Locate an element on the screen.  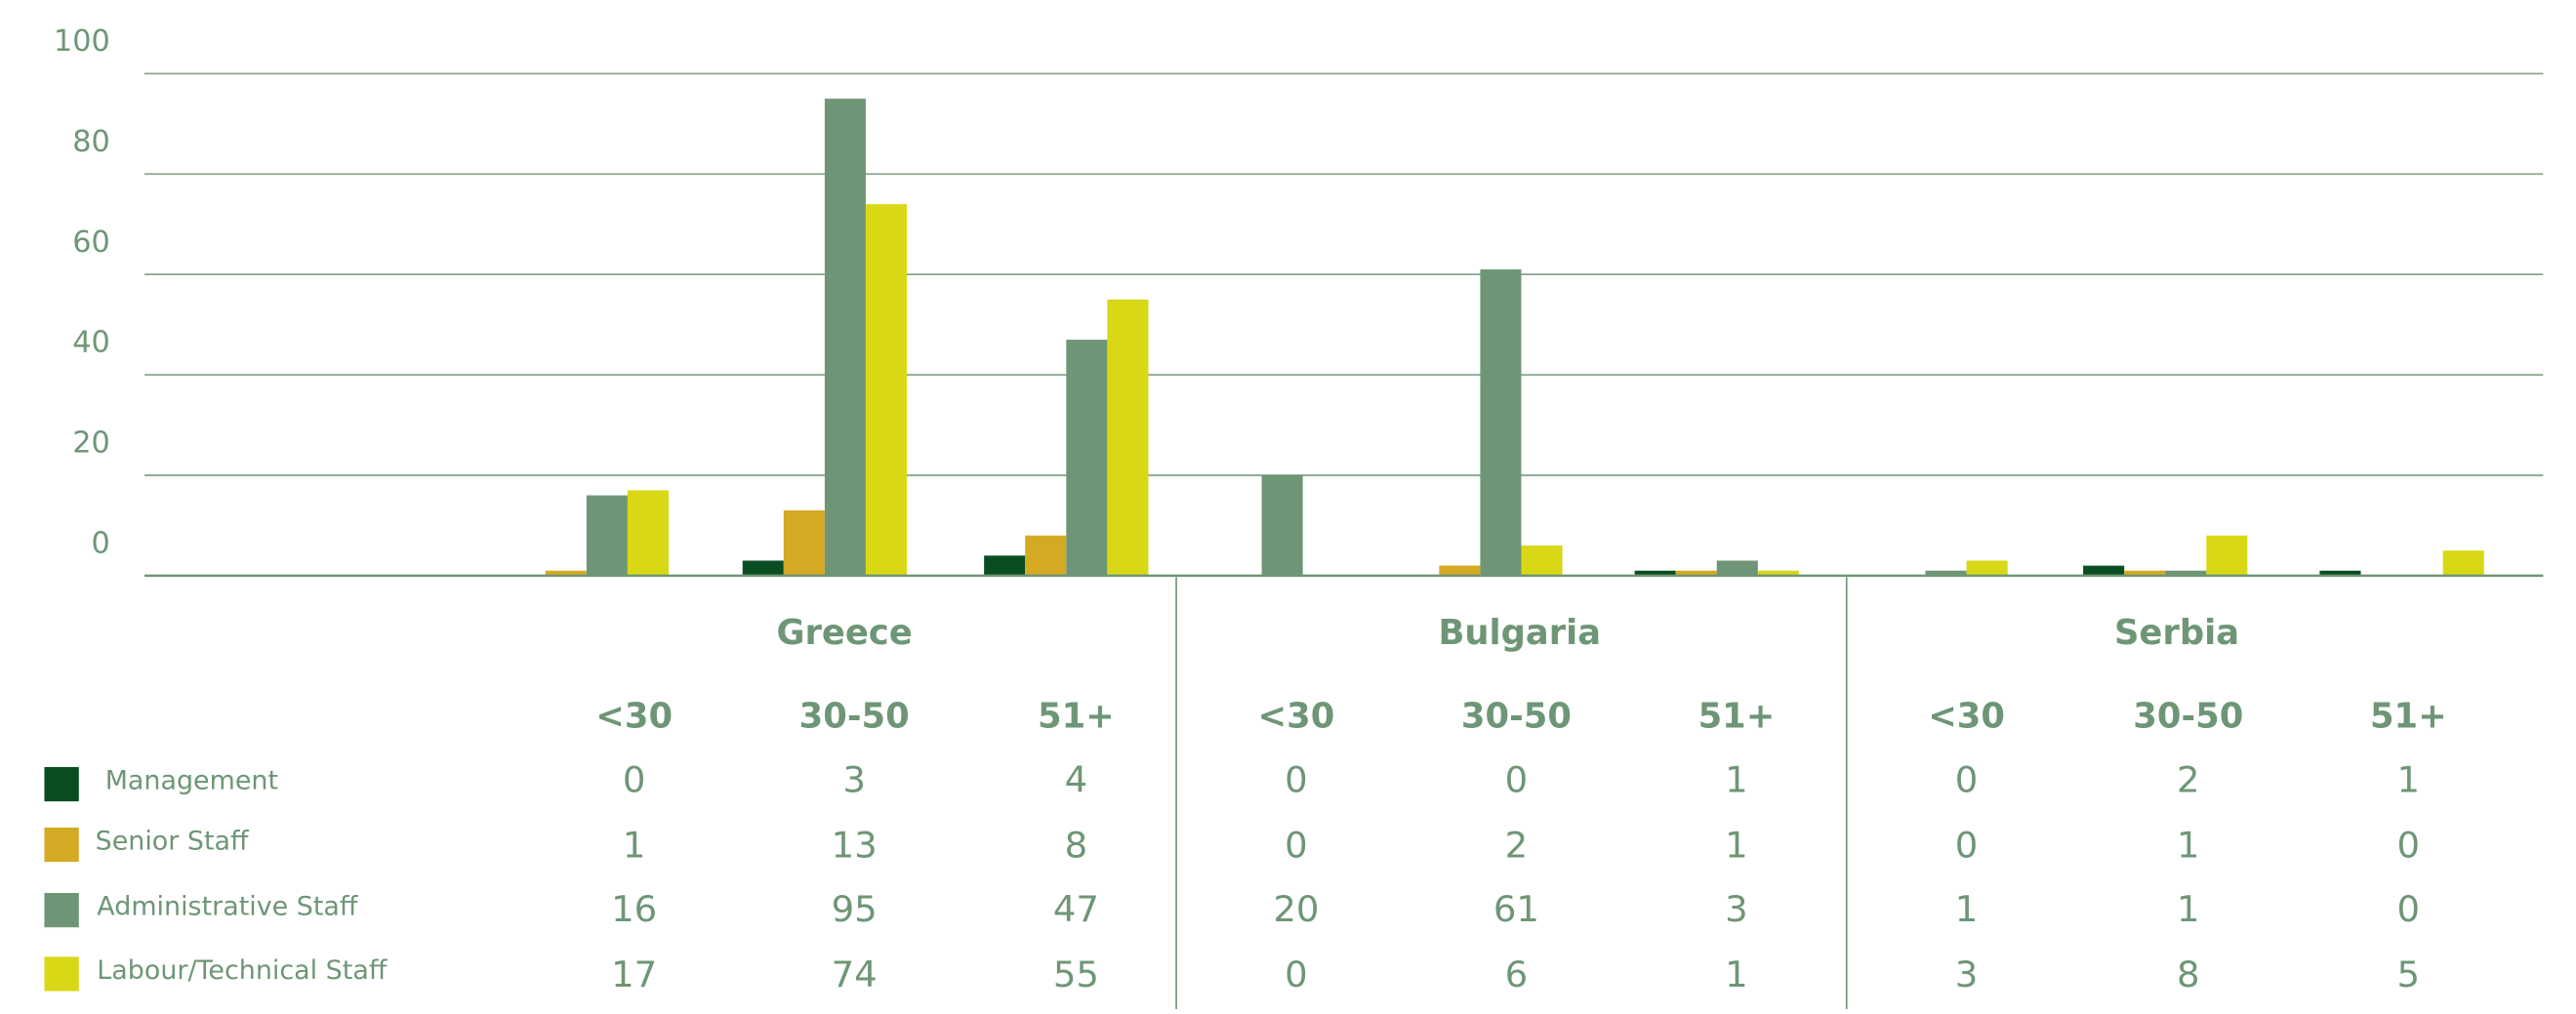
table-value: 4 is located at coordinates (1076, 780).